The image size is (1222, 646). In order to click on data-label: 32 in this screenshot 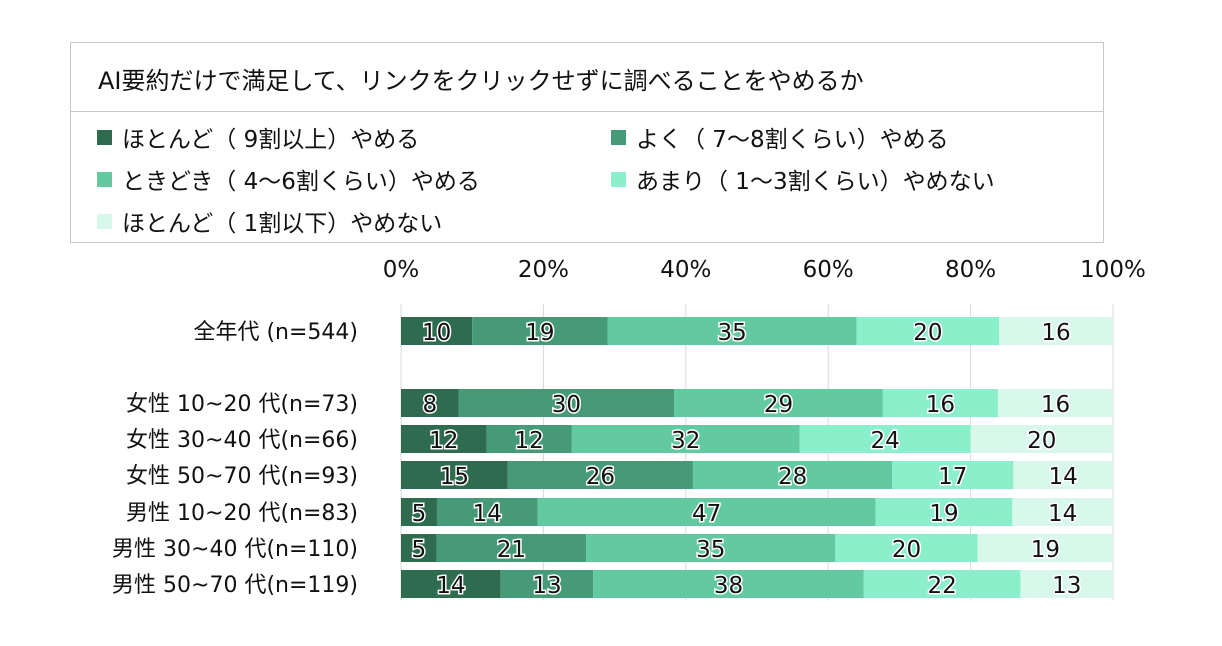, I will do `click(685, 441)`.